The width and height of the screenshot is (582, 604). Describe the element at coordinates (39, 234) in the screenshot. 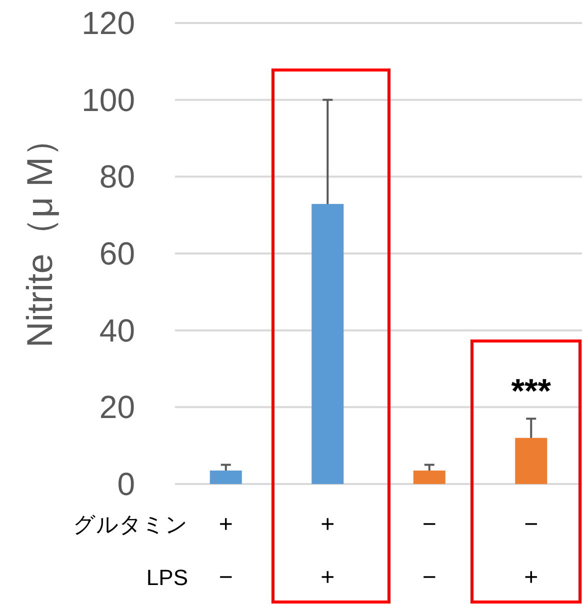

I see `y-axis-title: Nitrite（μ M）` at that location.